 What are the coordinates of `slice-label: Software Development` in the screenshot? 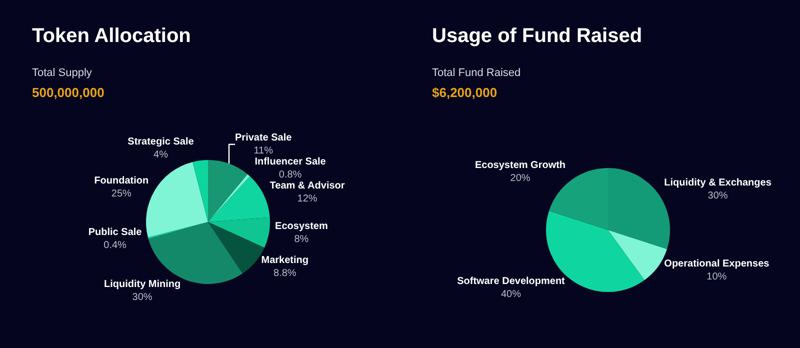 It's located at (511, 282).